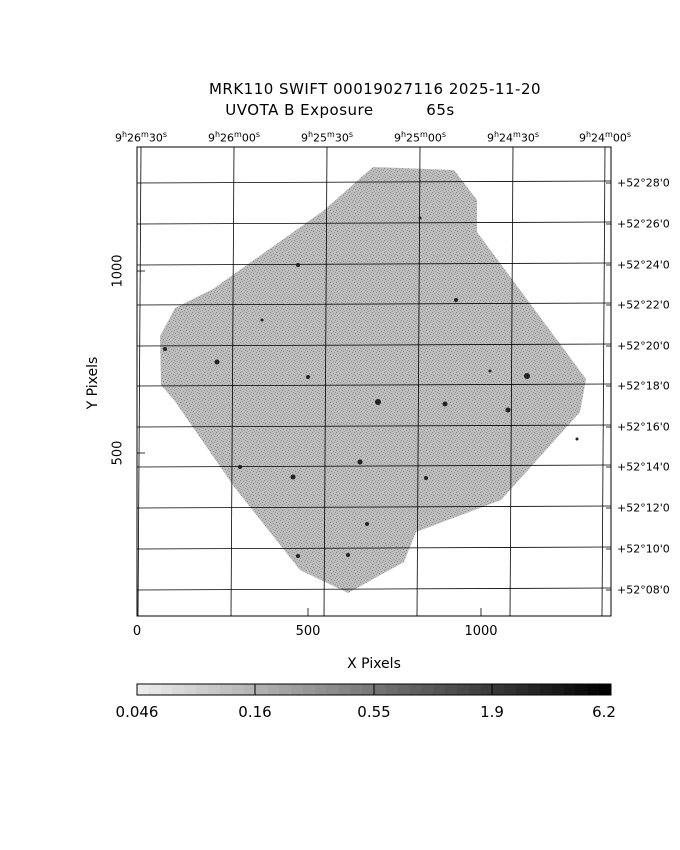 This screenshot has height=850, width=680. What do you see at coordinates (643, 549) in the screenshot?
I see `dec-label: +52°10'0` at bounding box center [643, 549].